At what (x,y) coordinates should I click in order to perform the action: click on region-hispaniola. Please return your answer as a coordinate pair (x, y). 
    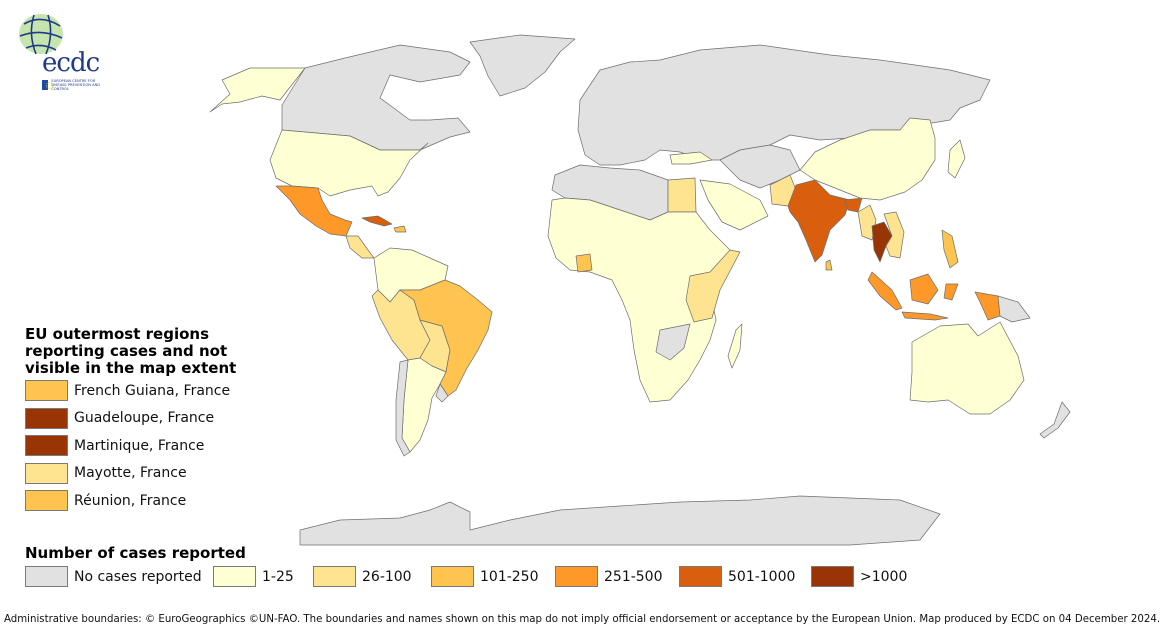
    Looking at the image, I should click on (400, 229).